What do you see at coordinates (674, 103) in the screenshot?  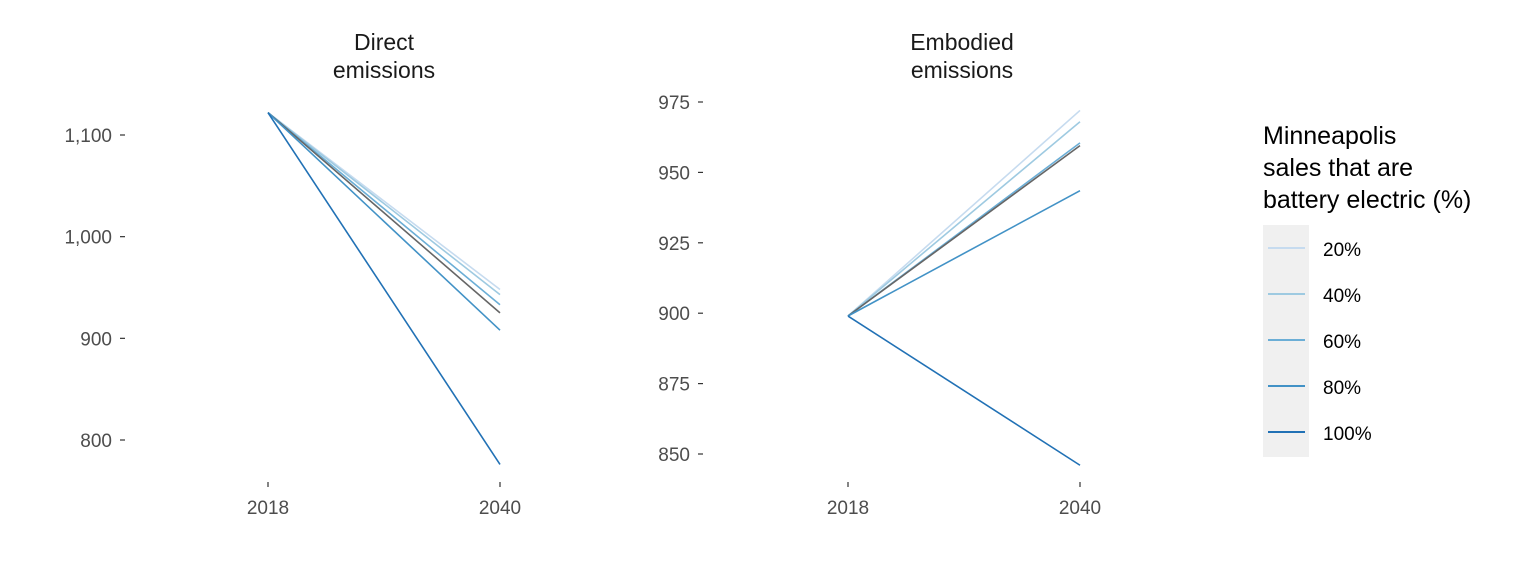 I see `y-tick-label: 975` at bounding box center [674, 103].